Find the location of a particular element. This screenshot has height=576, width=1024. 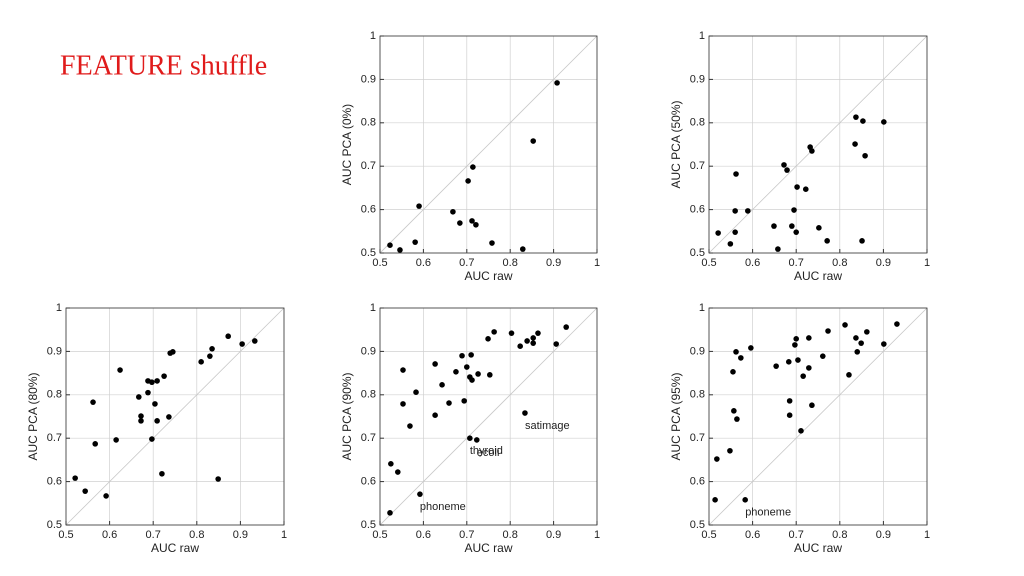

point-label: ecoli is located at coordinates (488, 453).